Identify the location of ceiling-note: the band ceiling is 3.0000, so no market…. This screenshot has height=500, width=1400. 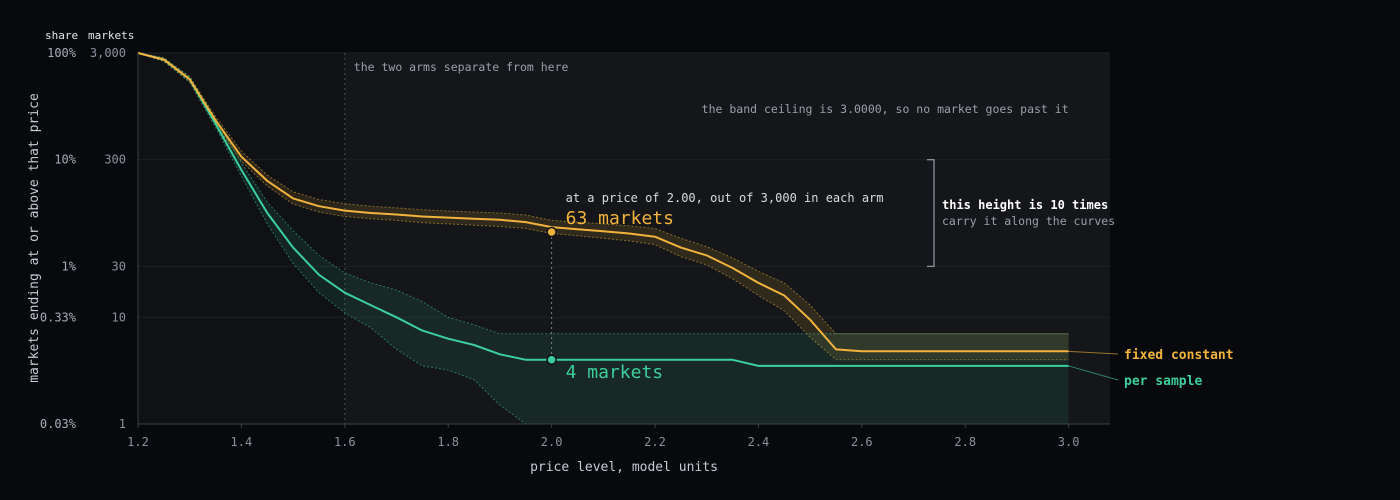
(885, 109).